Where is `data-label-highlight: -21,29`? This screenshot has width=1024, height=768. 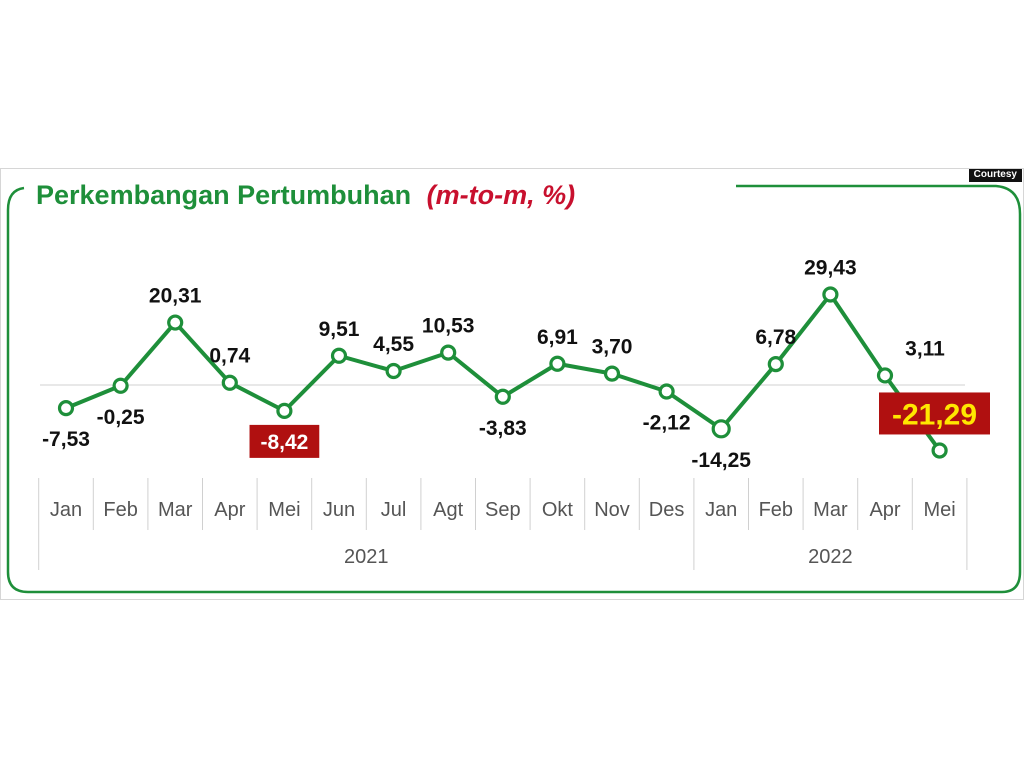
data-label-highlight: -21,29 is located at coordinates (934, 414).